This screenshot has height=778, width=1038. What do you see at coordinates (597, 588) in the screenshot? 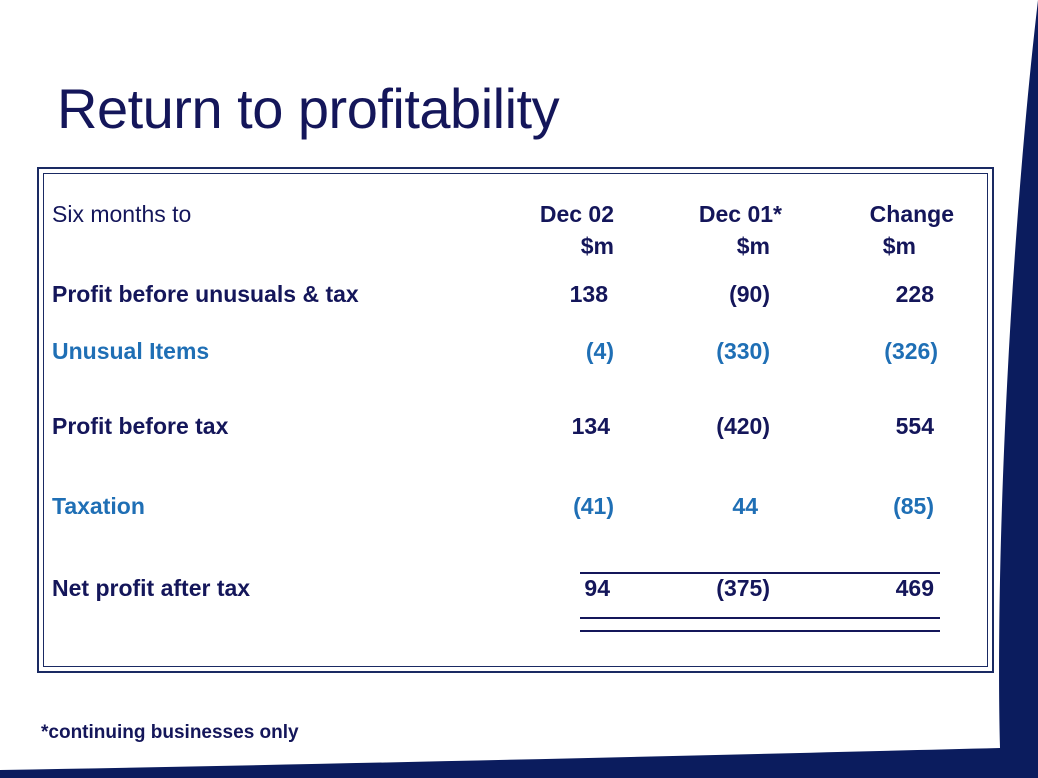
I see `row-value-dec02: 94` at bounding box center [597, 588].